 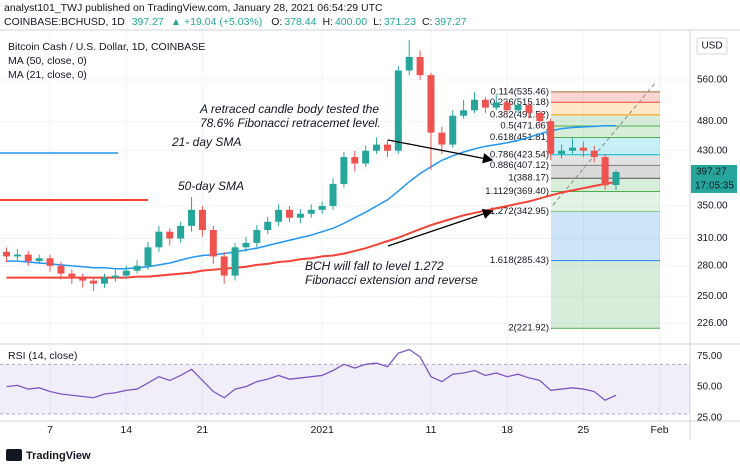 I want to click on currency: USD, so click(x=711, y=46).